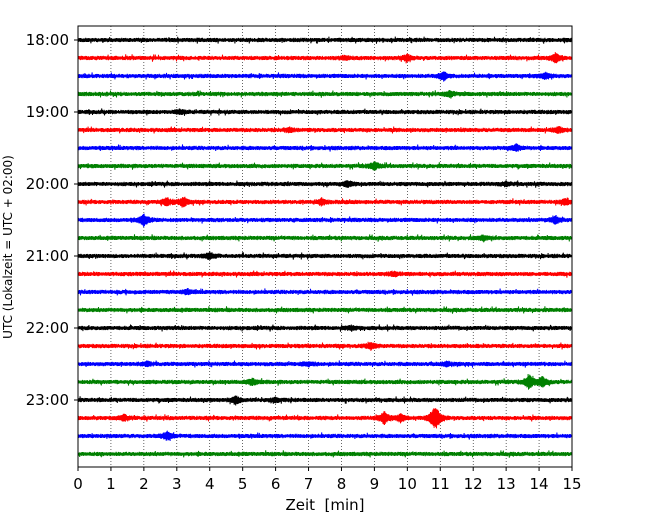 Image resolution: width=650 pixels, height=524 pixels. Describe the element at coordinates (47, 112) in the screenshot. I see `y-tick-label: 19:00` at that location.